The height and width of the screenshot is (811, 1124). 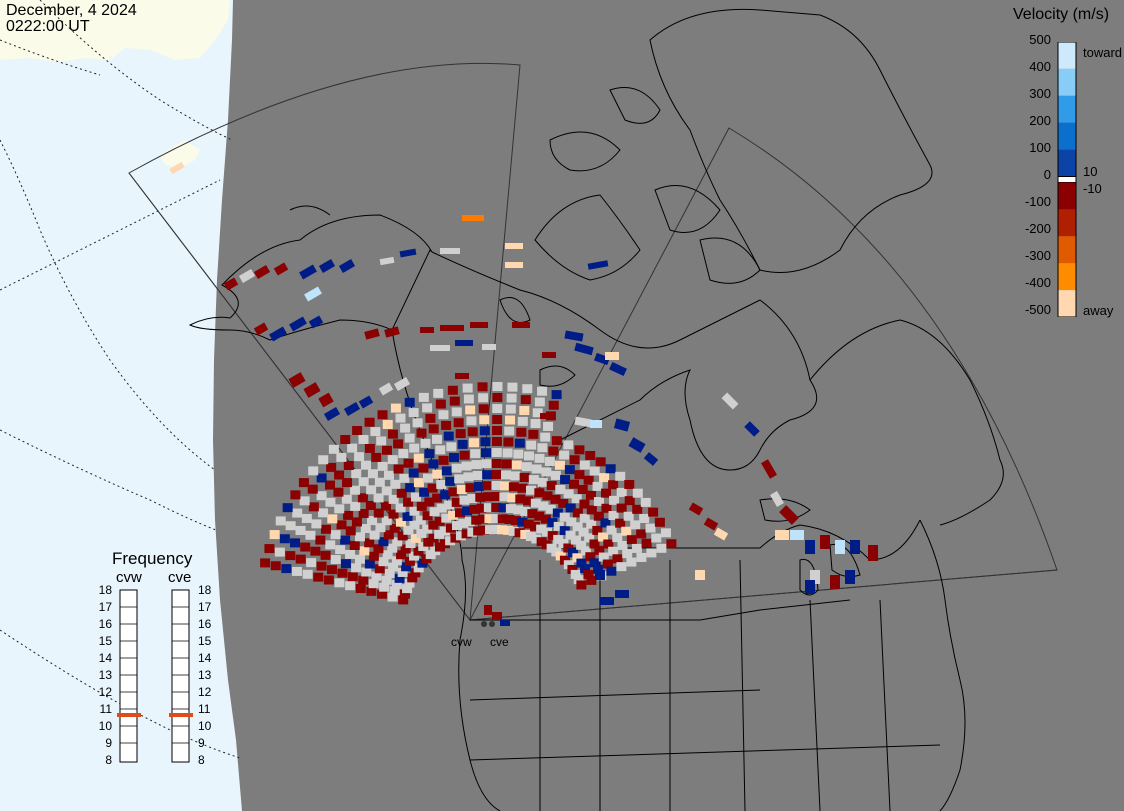 I want to click on frequency-marker, so click(x=129, y=715).